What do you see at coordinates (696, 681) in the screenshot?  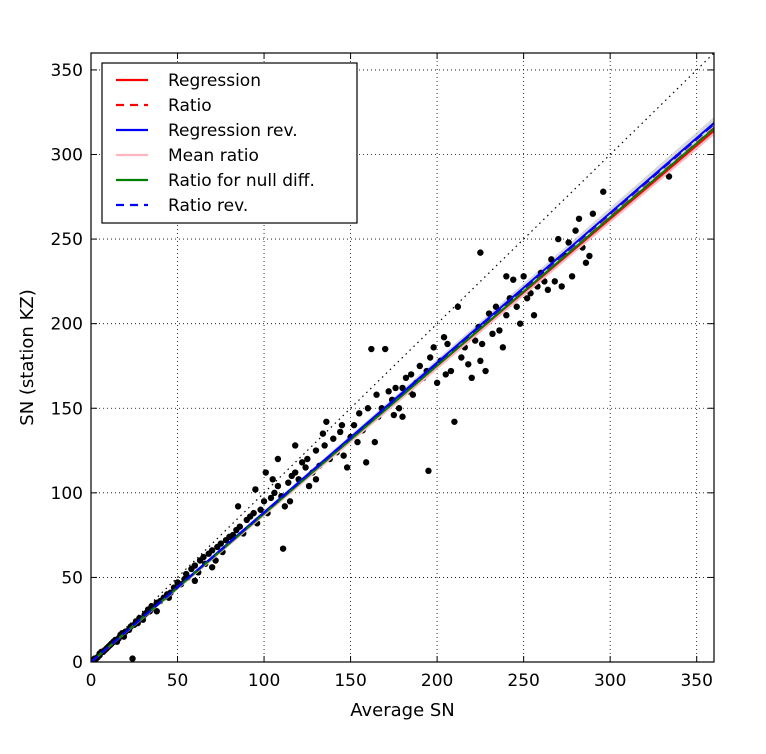 I see `x-tick-label: 350` at bounding box center [696, 681].